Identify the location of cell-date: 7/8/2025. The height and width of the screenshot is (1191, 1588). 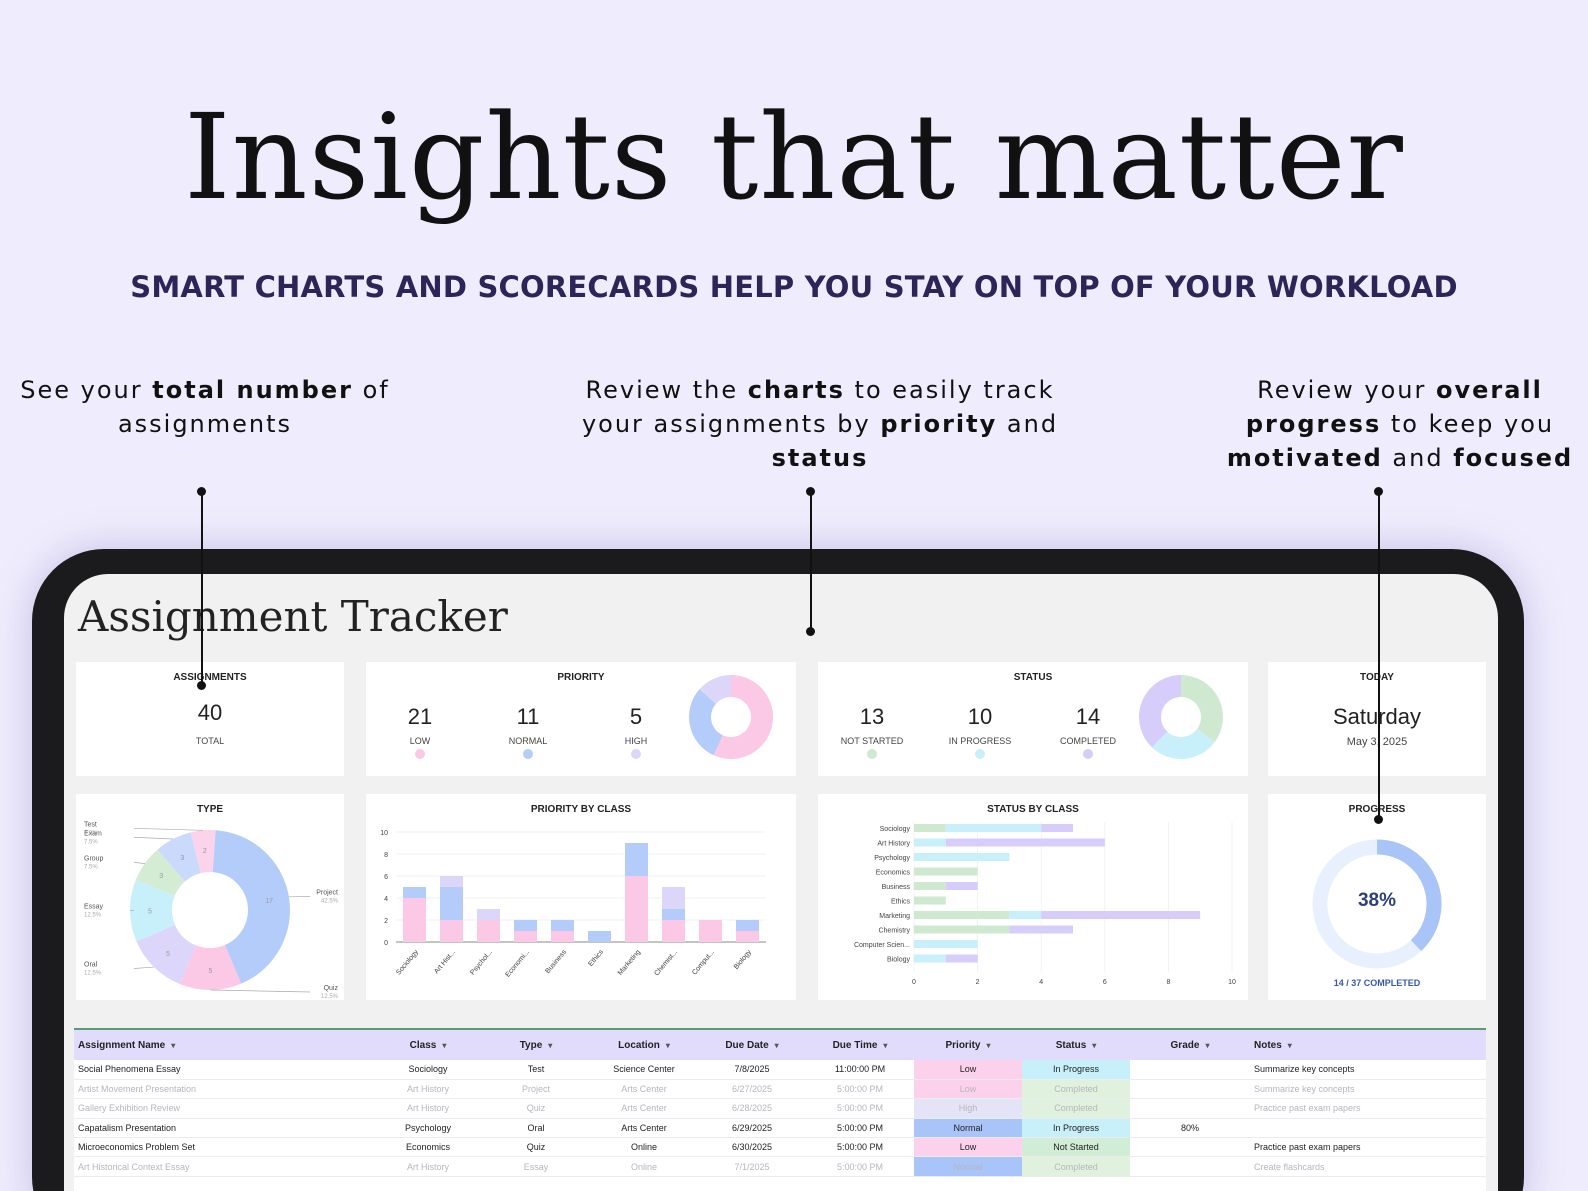
(752, 1070).